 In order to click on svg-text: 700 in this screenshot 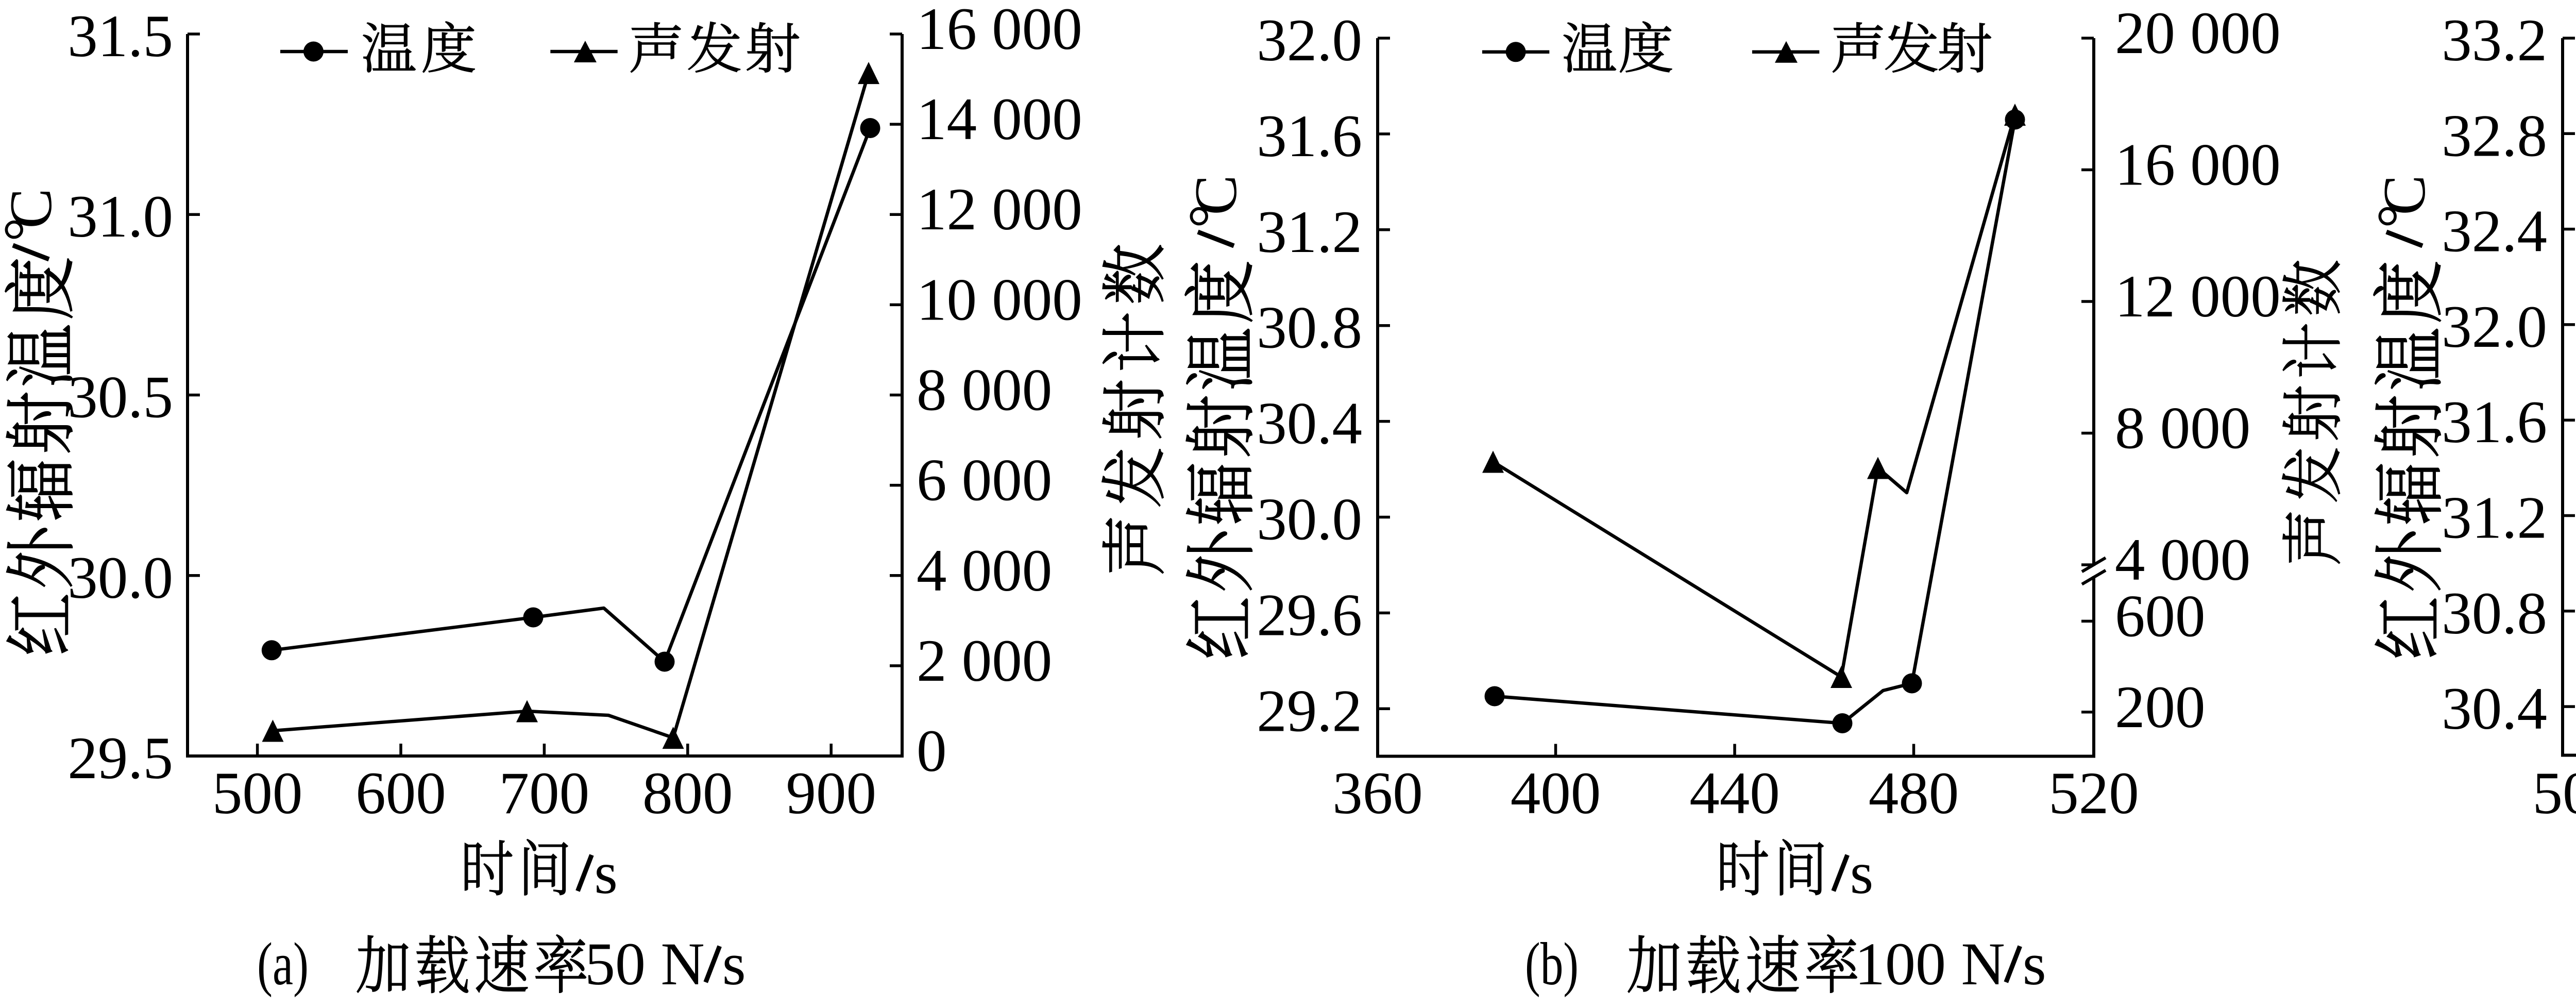, I will do `click(544, 793)`.